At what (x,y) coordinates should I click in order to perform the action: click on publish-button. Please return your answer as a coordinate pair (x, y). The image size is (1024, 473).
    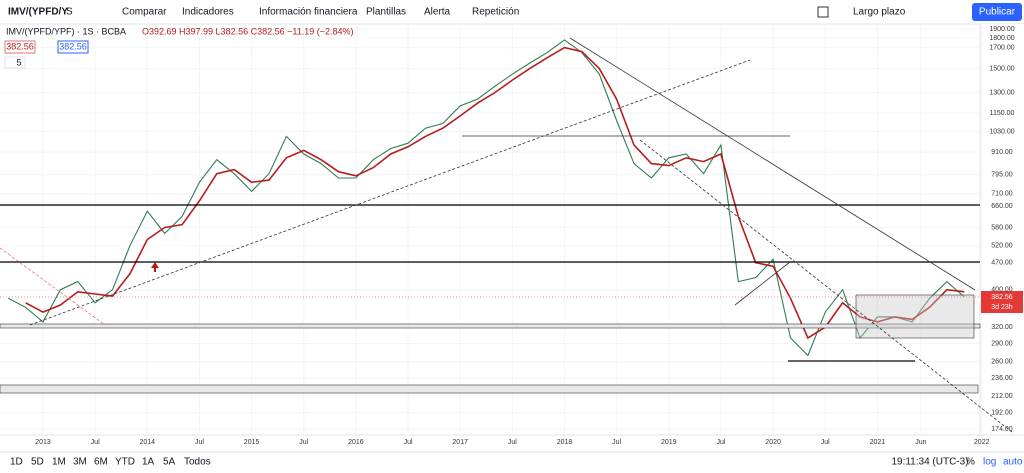
    Looking at the image, I should click on (997, 12).